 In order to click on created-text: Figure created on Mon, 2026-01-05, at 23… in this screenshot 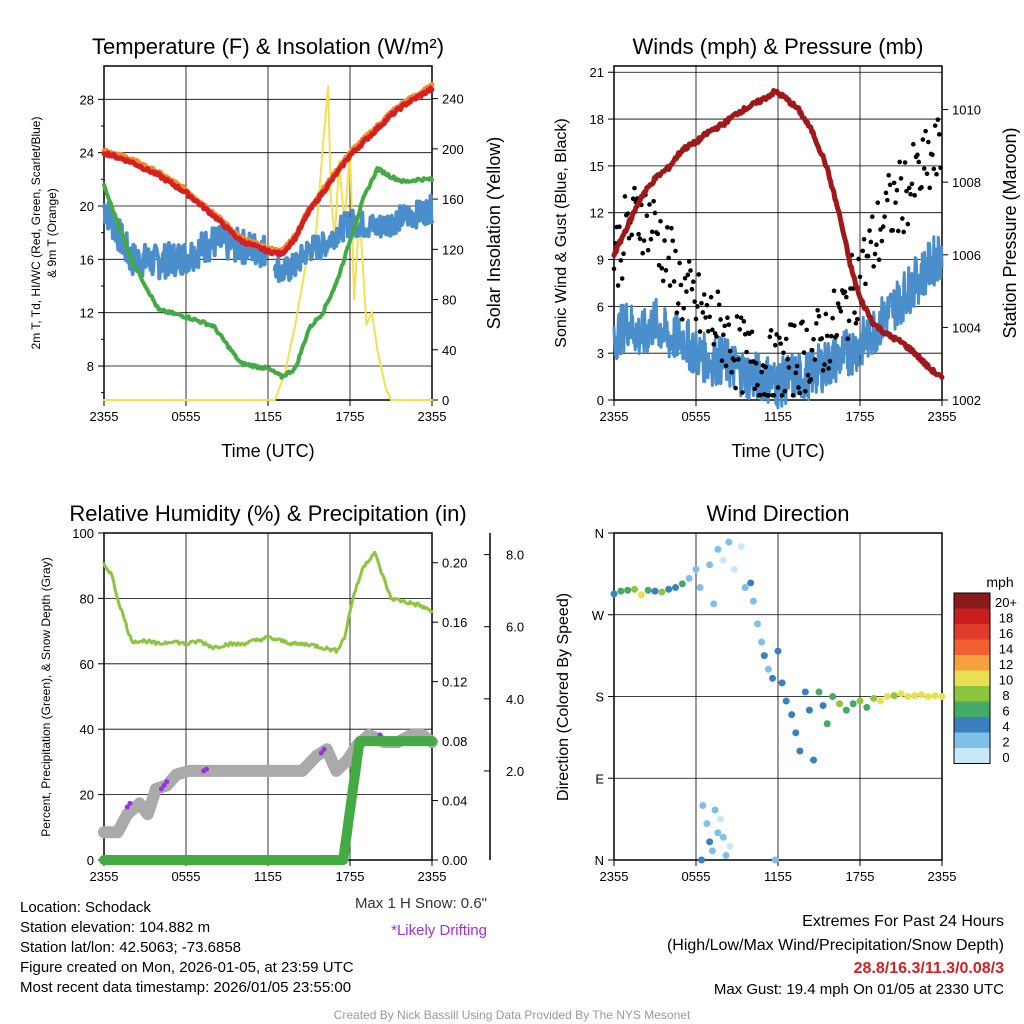, I will do `click(187, 967)`.